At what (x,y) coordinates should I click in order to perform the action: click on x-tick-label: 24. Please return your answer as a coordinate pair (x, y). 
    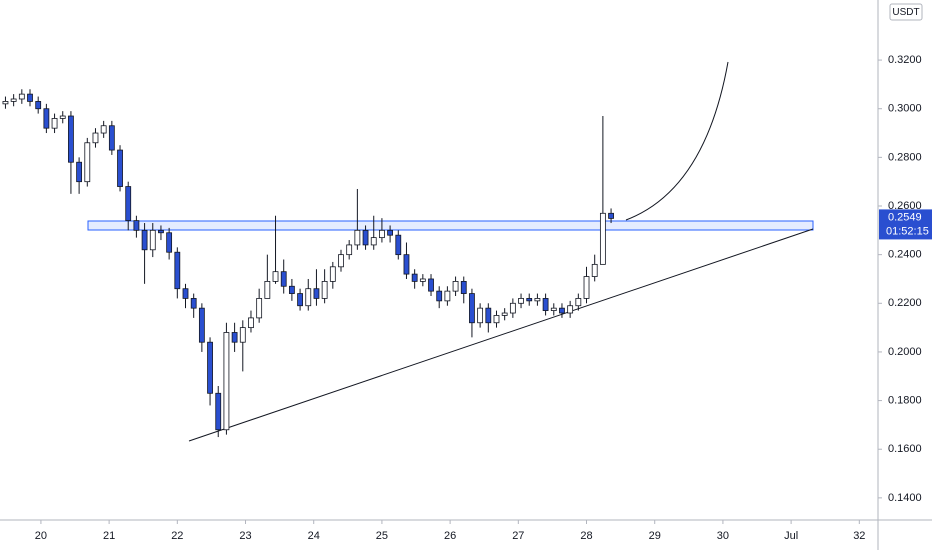
    Looking at the image, I should click on (314, 536).